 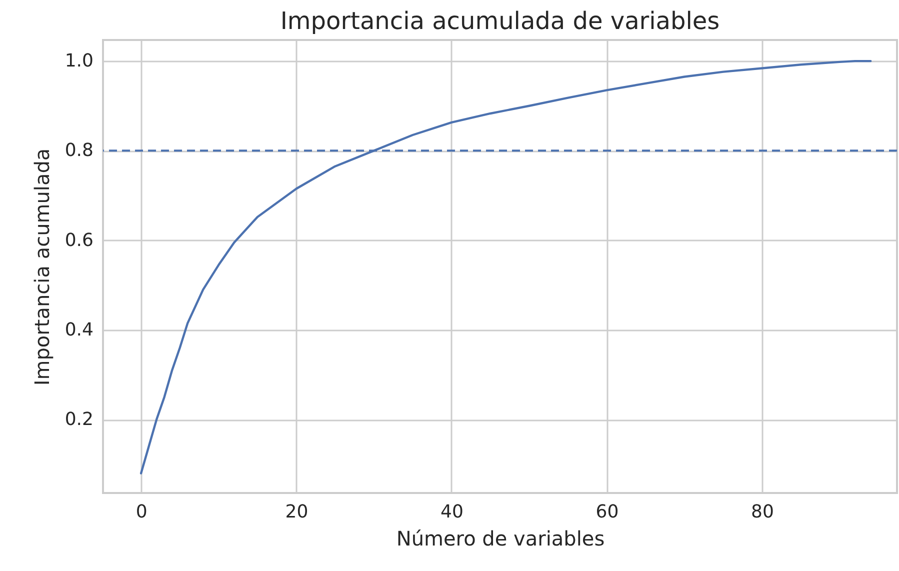 I want to click on x-tick-label: 80, so click(x=762, y=512).